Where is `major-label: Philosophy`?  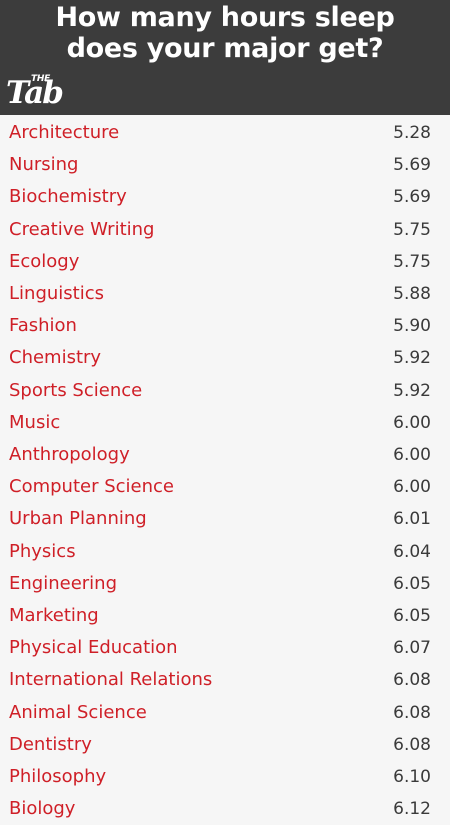
major-label: Philosophy is located at coordinates (58, 776).